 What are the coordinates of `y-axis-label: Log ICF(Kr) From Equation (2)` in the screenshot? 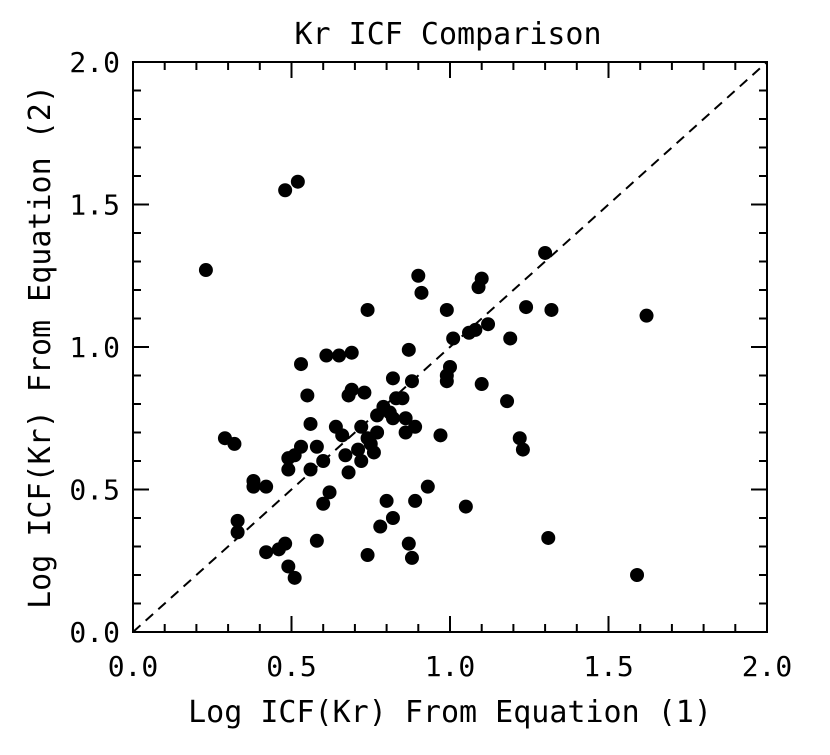 It's located at (40, 347).